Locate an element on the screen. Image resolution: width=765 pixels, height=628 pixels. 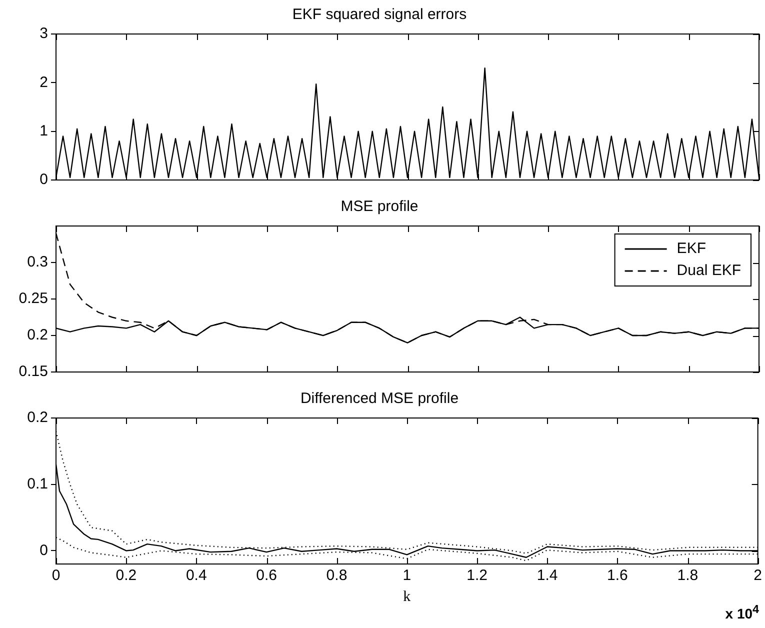
chart-title: Differenced MSE profile is located at coordinates (379, 399).